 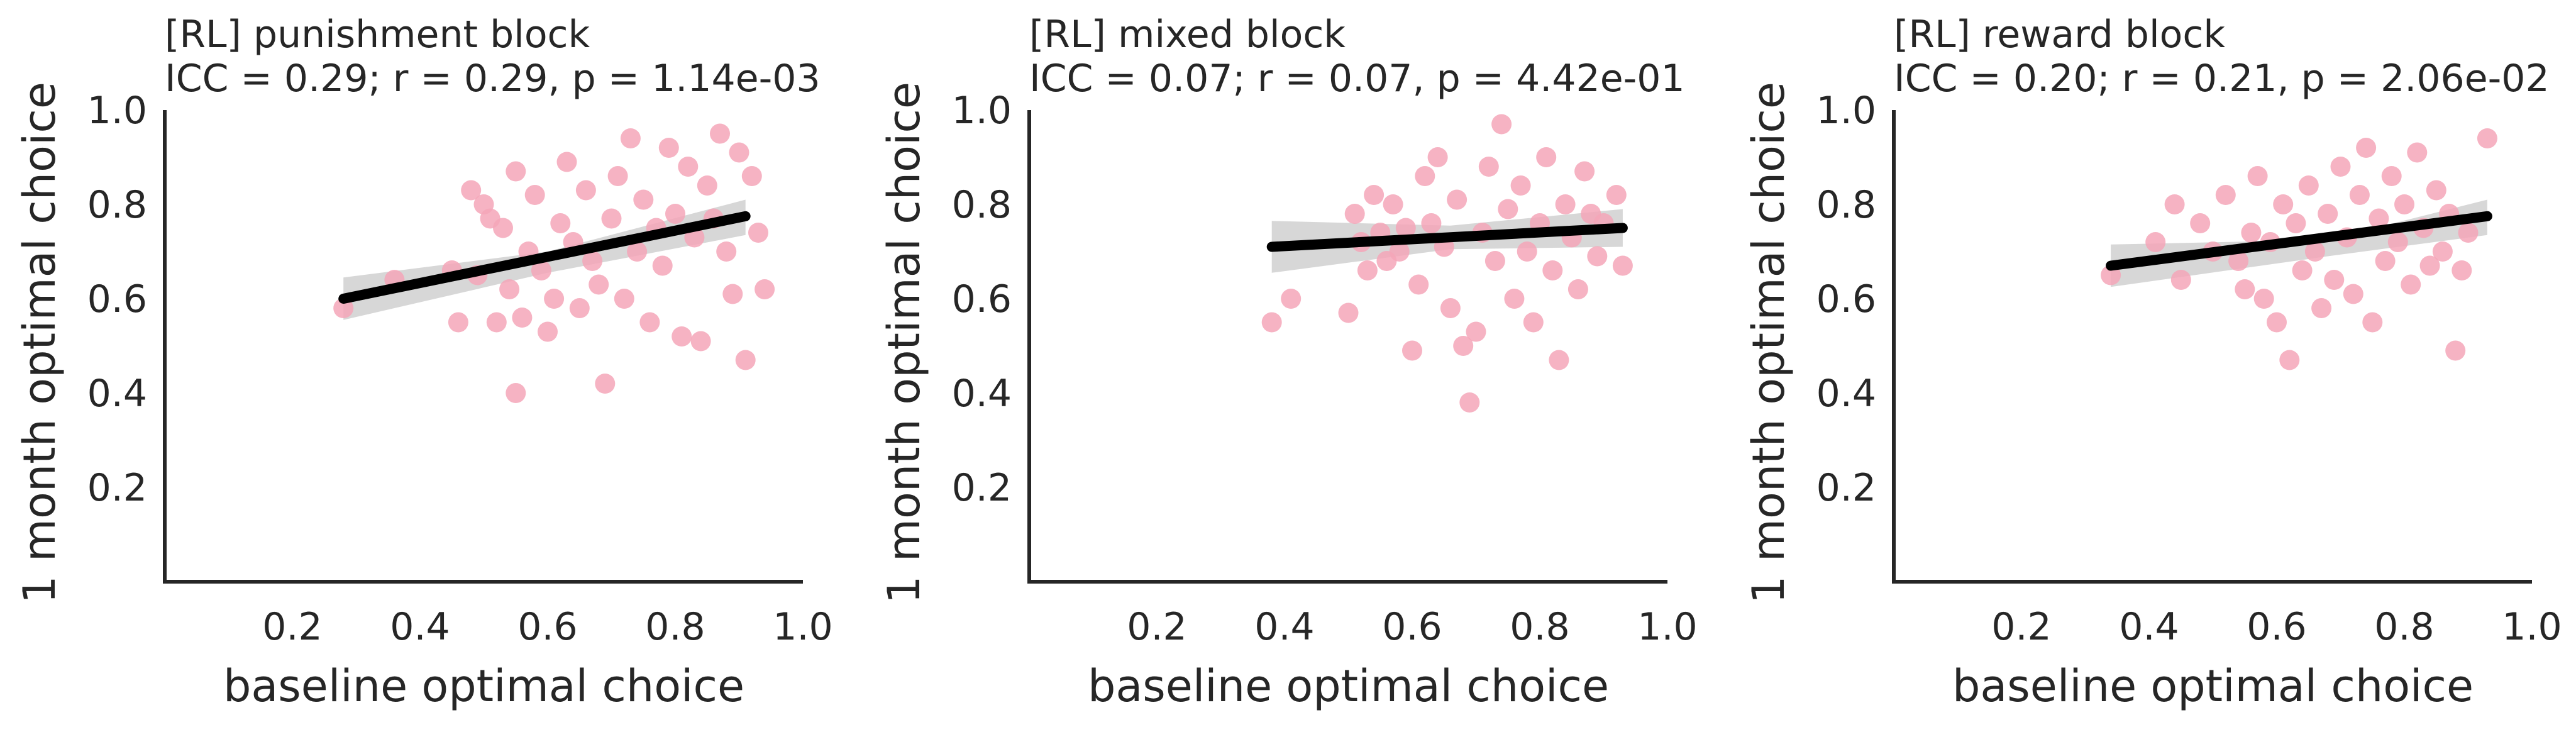 What do you see at coordinates (1187, 35) in the screenshot?
I see `chart-title: [RL] mixed block` at bounding box center [1187, 35].